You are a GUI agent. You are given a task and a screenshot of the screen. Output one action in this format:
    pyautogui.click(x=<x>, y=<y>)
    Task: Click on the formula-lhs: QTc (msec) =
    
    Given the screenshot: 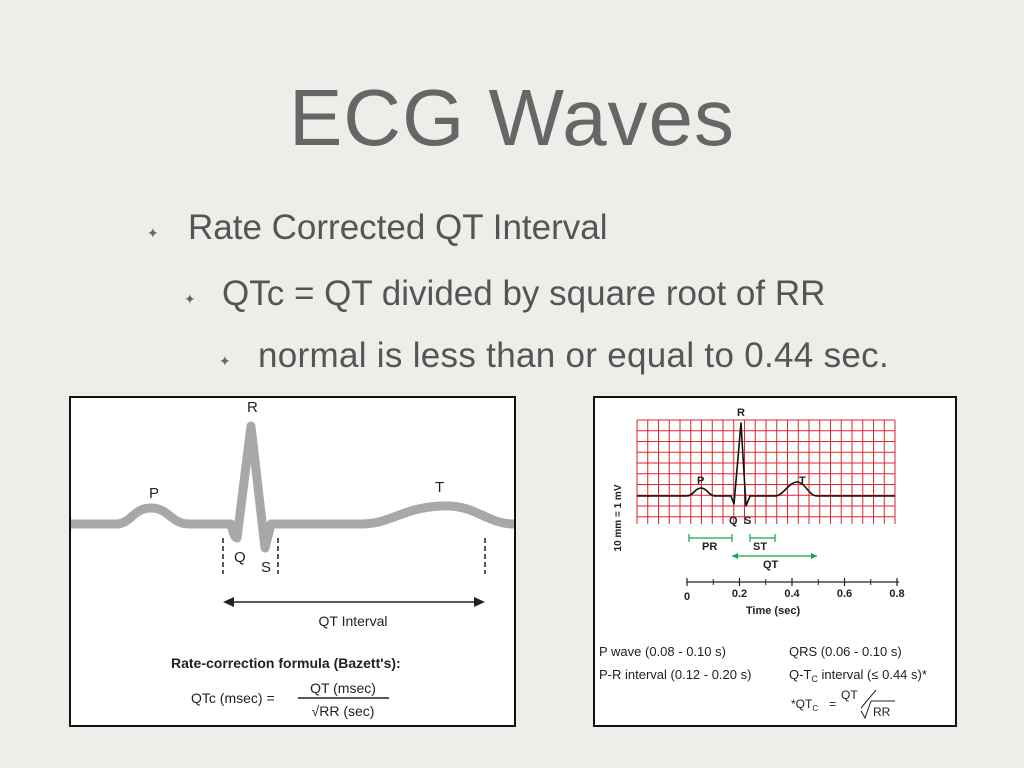 What is the action you would take?
    pyautogui.click(x=233, y=698)
    